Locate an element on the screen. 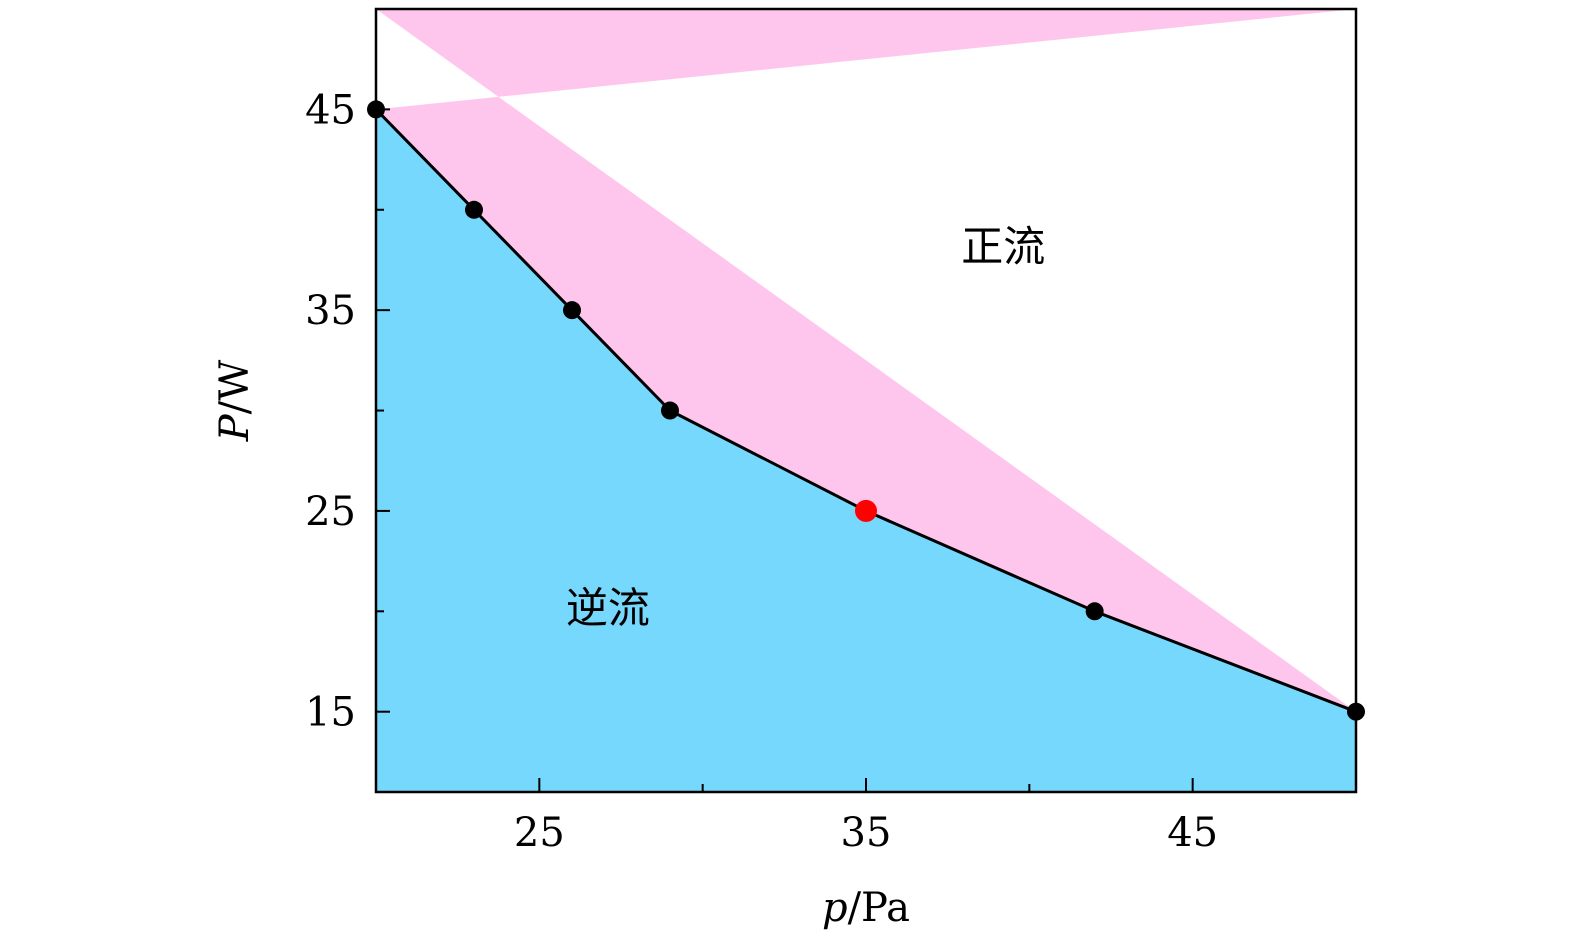 The image size is (1575, 945). x-axis-label-symbol: p is located at coordinates (835, 908).